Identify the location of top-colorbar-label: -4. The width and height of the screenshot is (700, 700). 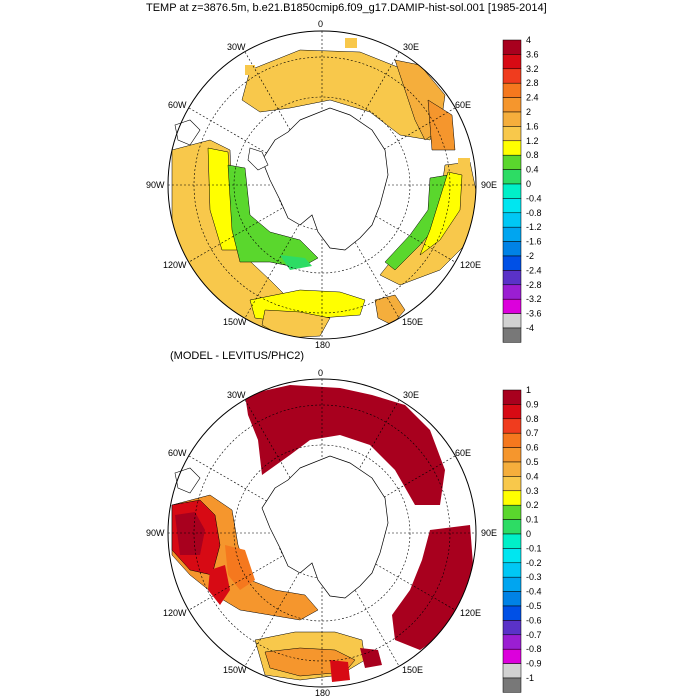
(530, 328).